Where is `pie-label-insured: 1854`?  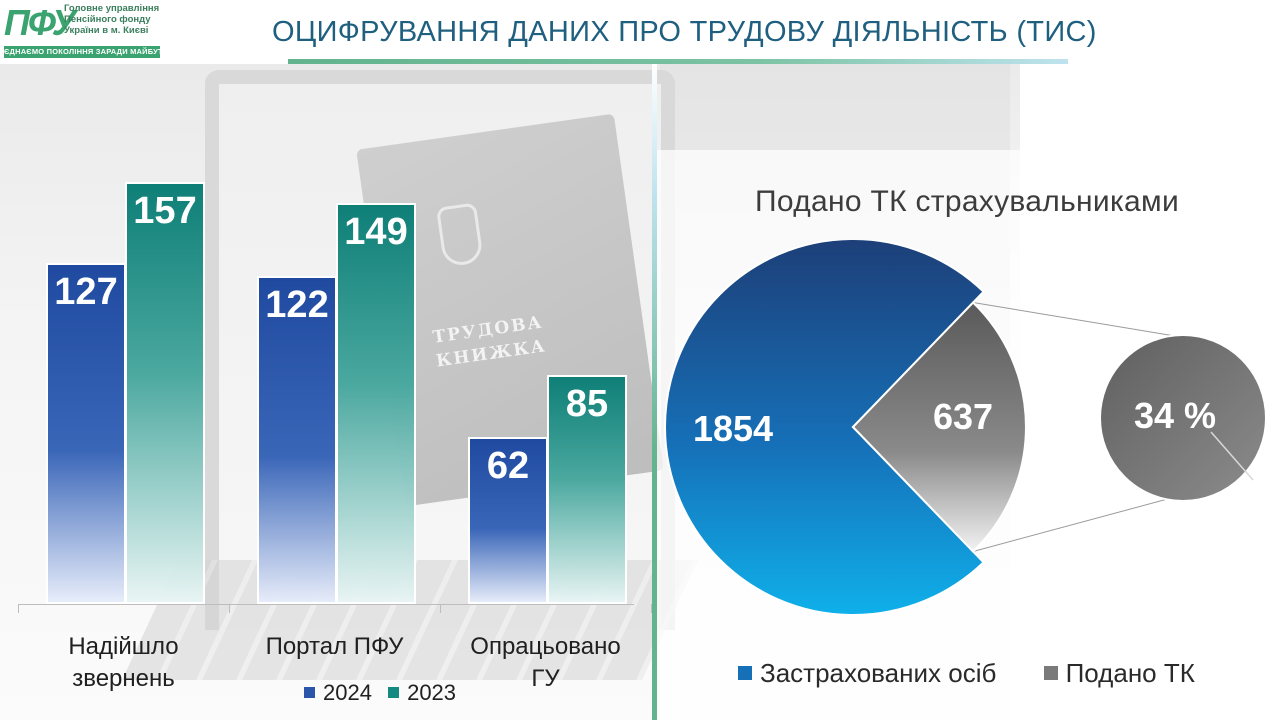 pie-label-insured: 1854 is located at coordinates (733, 428).